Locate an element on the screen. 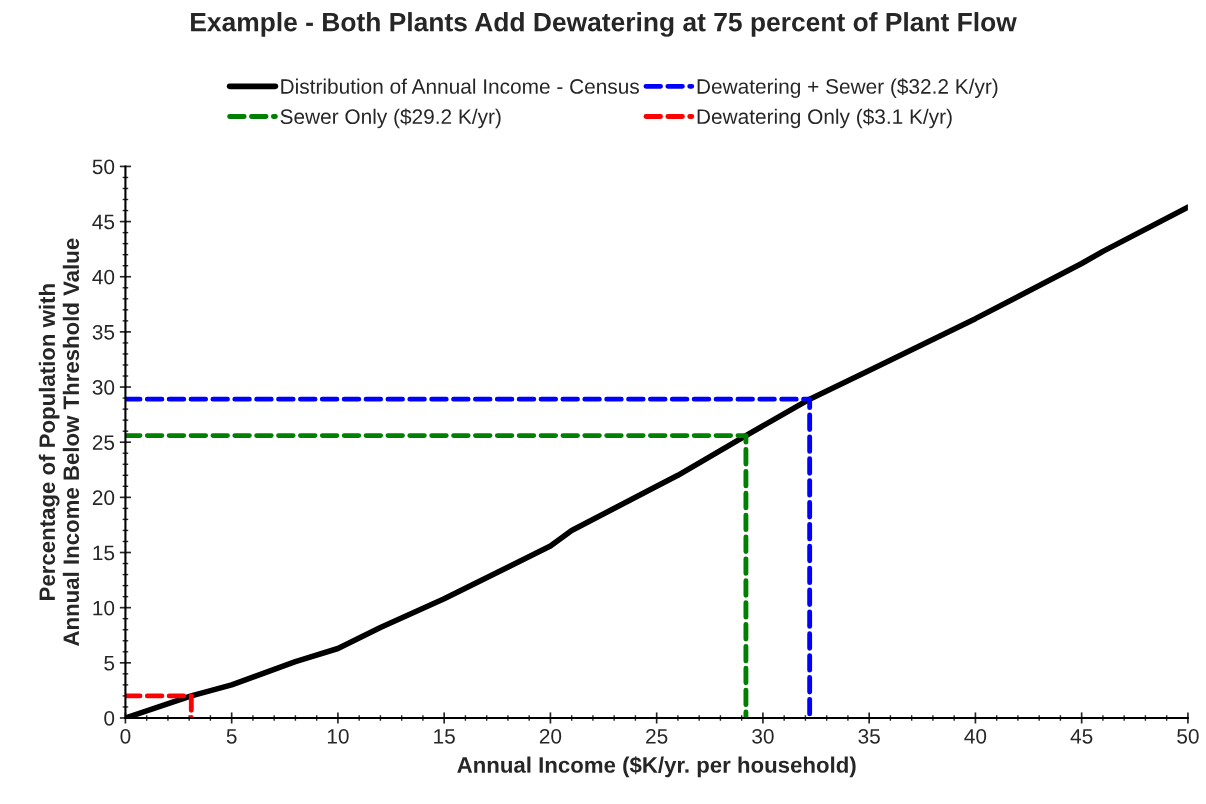  x-tick-label: 45 is located at coordinates (1081, 736).